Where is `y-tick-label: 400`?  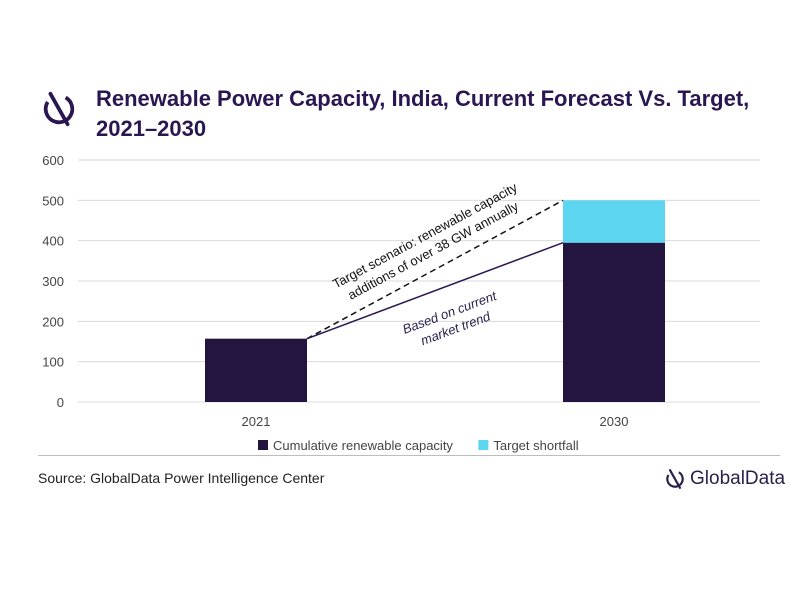
y-tick-label: 400 is located at coordinates (53, 241).